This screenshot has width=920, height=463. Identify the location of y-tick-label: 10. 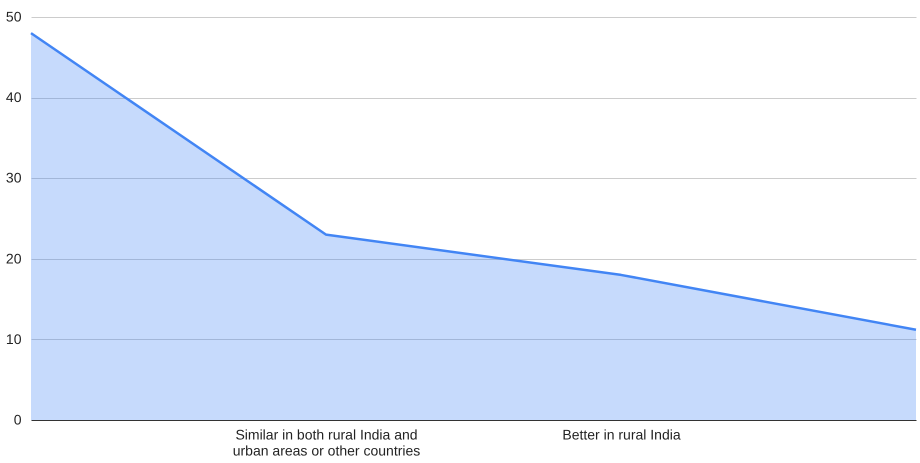
(14, 338).